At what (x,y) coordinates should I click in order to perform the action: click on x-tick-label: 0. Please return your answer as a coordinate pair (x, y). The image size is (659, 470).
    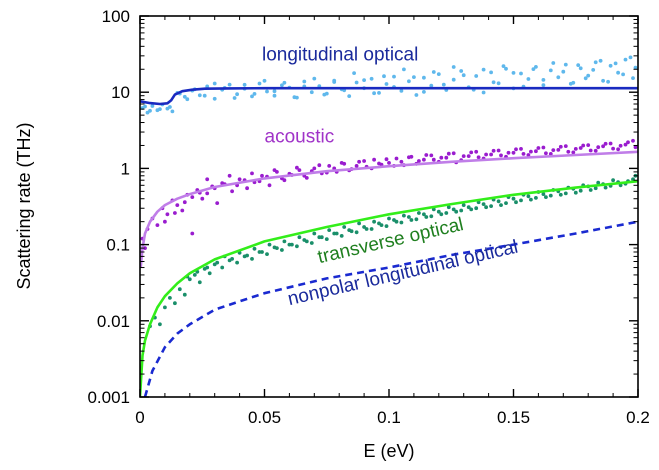
    Looking at the image, I should click on (139, 417).